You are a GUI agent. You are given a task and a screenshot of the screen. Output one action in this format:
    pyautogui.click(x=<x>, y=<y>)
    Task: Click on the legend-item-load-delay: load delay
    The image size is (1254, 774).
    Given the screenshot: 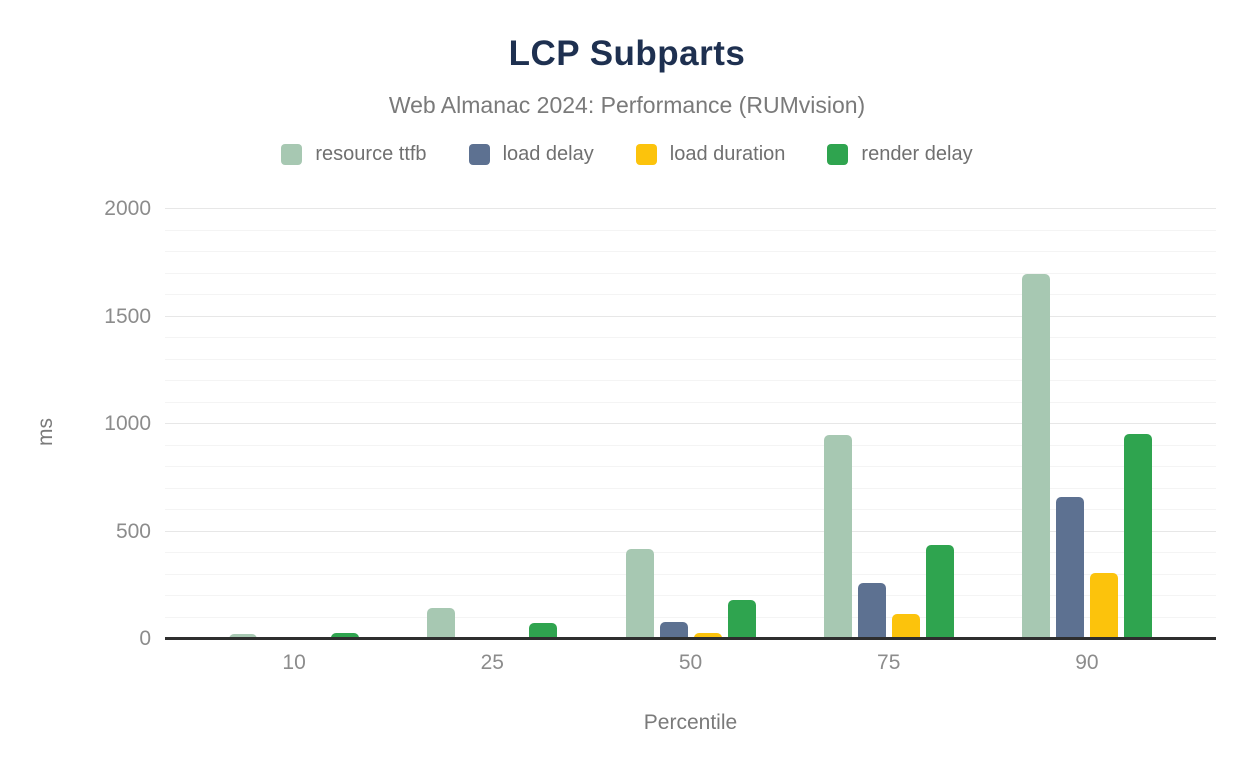 What is the action you would take?
    pyautogui.click(x=531, y=154)
    